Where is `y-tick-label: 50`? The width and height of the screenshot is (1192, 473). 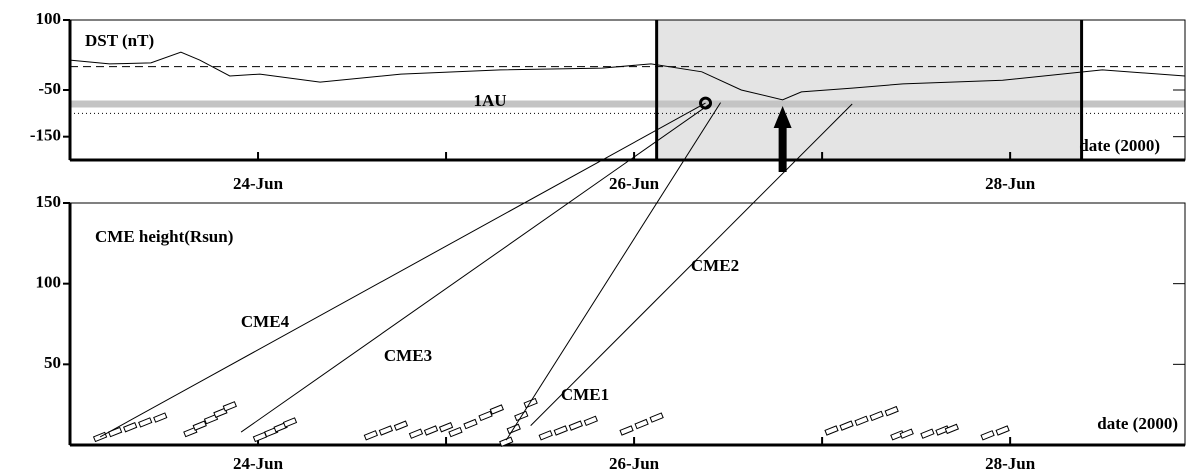 y-tick-label: 50 is located at coordinates (52, 362).